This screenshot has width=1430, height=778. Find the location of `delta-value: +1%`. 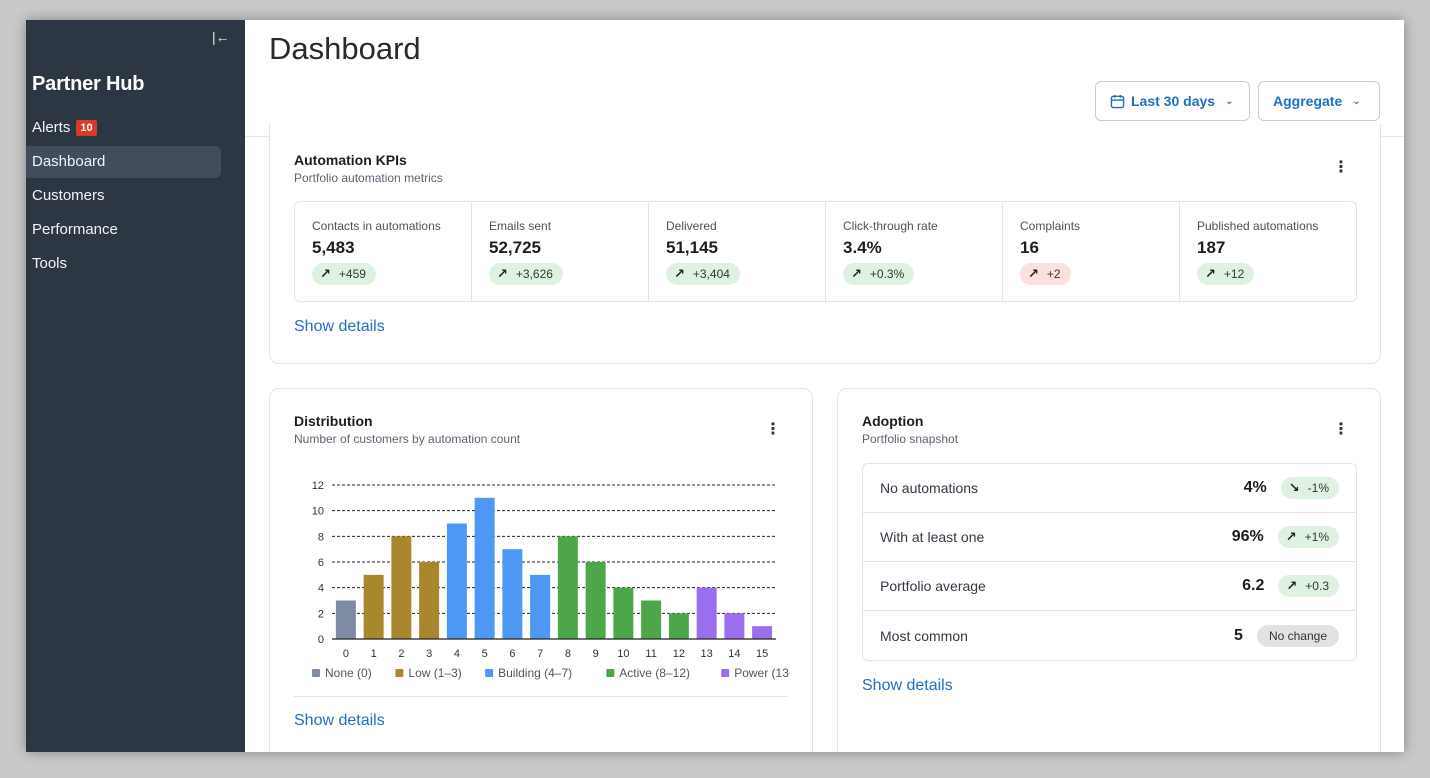

delta-value: +1% is located at coordinates (1316, 537).